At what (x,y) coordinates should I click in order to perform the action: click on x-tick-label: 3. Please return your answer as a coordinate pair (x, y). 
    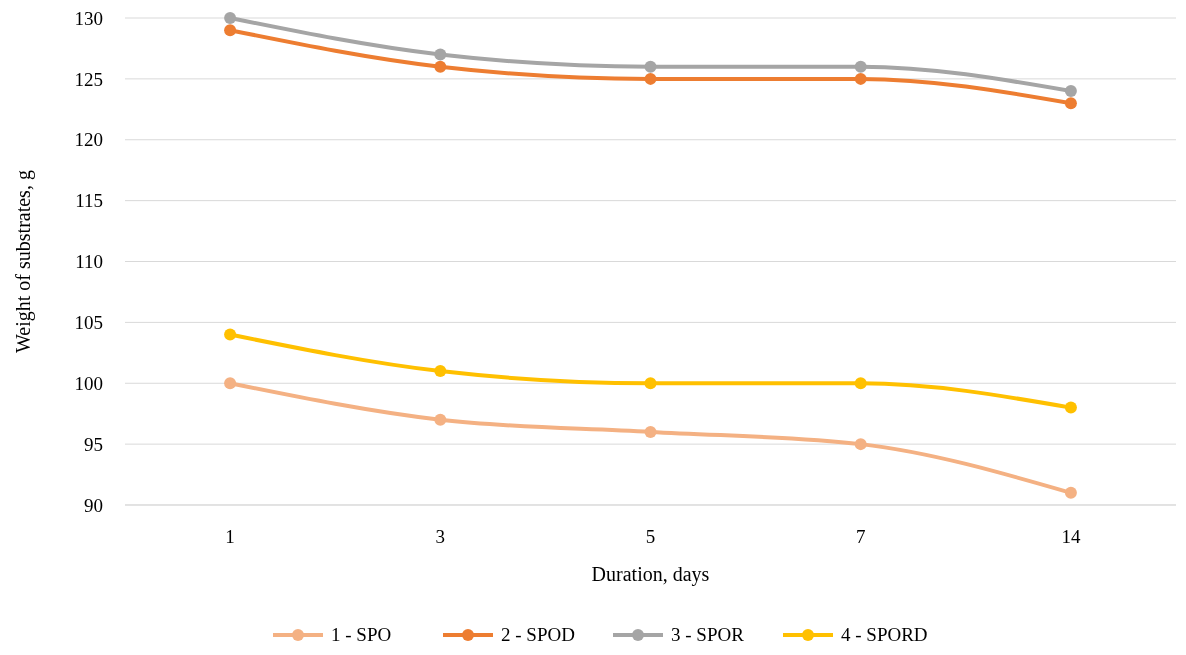
    Looking at the image, I should click on (440, 536).